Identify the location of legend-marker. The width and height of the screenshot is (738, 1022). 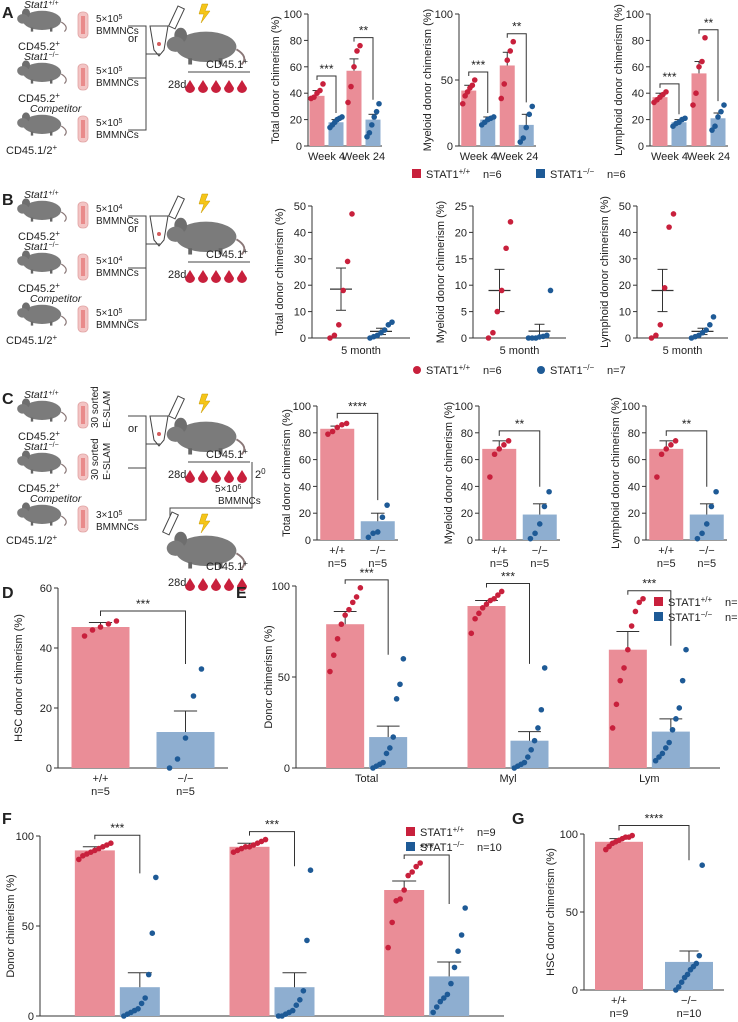
(410, 846).